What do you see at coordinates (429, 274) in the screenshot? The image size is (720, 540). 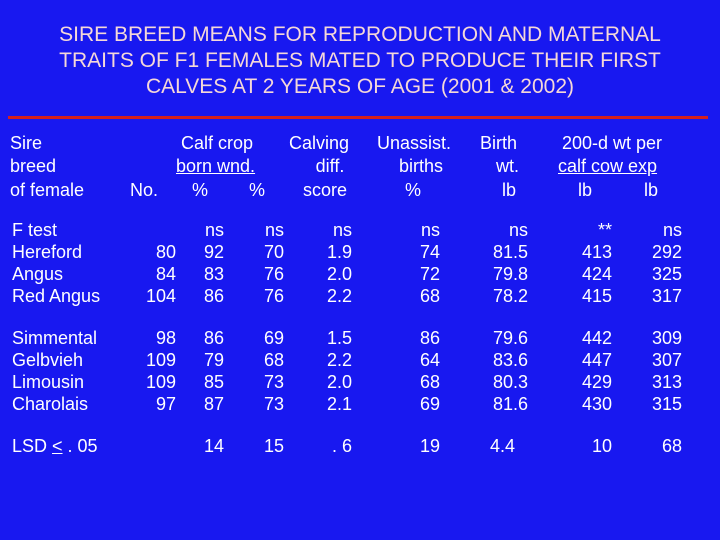 I see `row-unassist: 72` at bounding box center [429, 274].